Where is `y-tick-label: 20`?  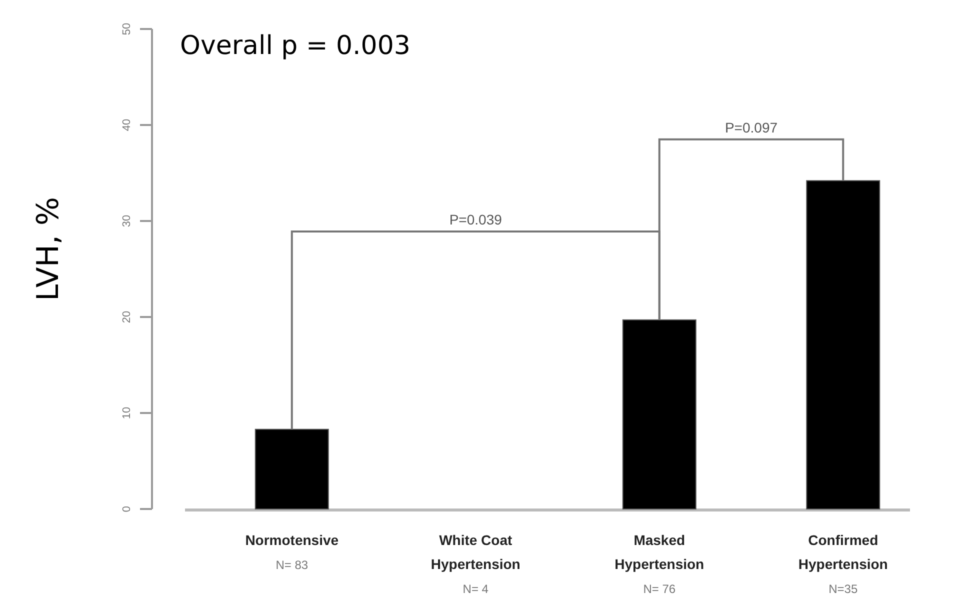
y-tick-label: 20 is located at coordinates (127, 317).